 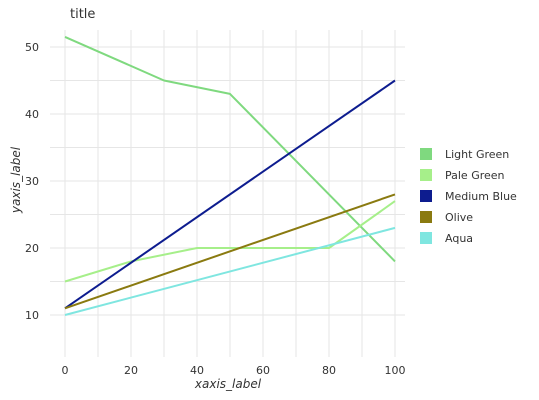 What do you see at coordinates (475, 175) in the screenshot?
I see `legend-label: Pale Green` at bounding box center [475, 175].